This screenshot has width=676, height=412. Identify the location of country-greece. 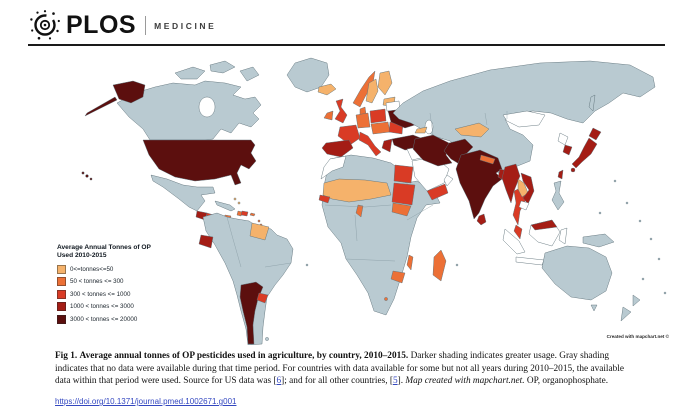
(387, 145).